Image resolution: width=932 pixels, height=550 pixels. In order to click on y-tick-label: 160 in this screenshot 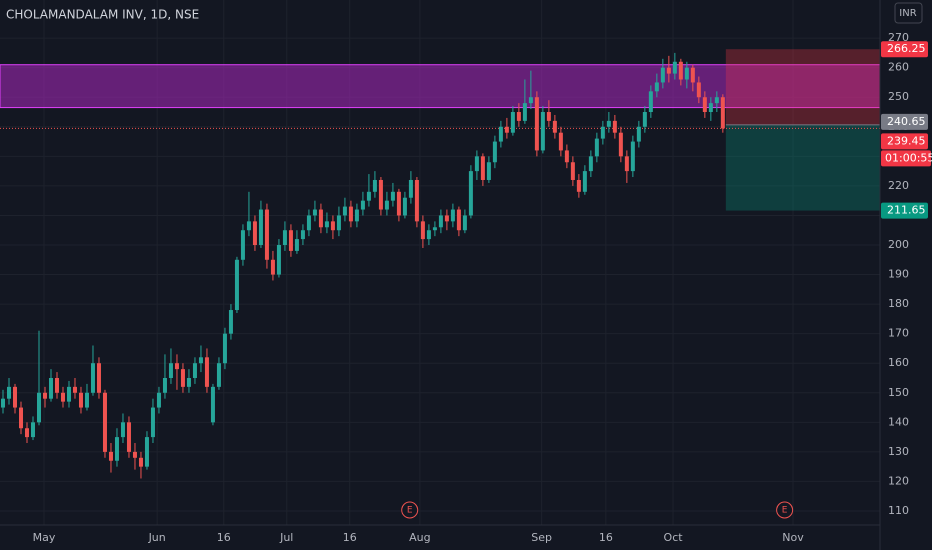, I will do `click(898, 362)`.